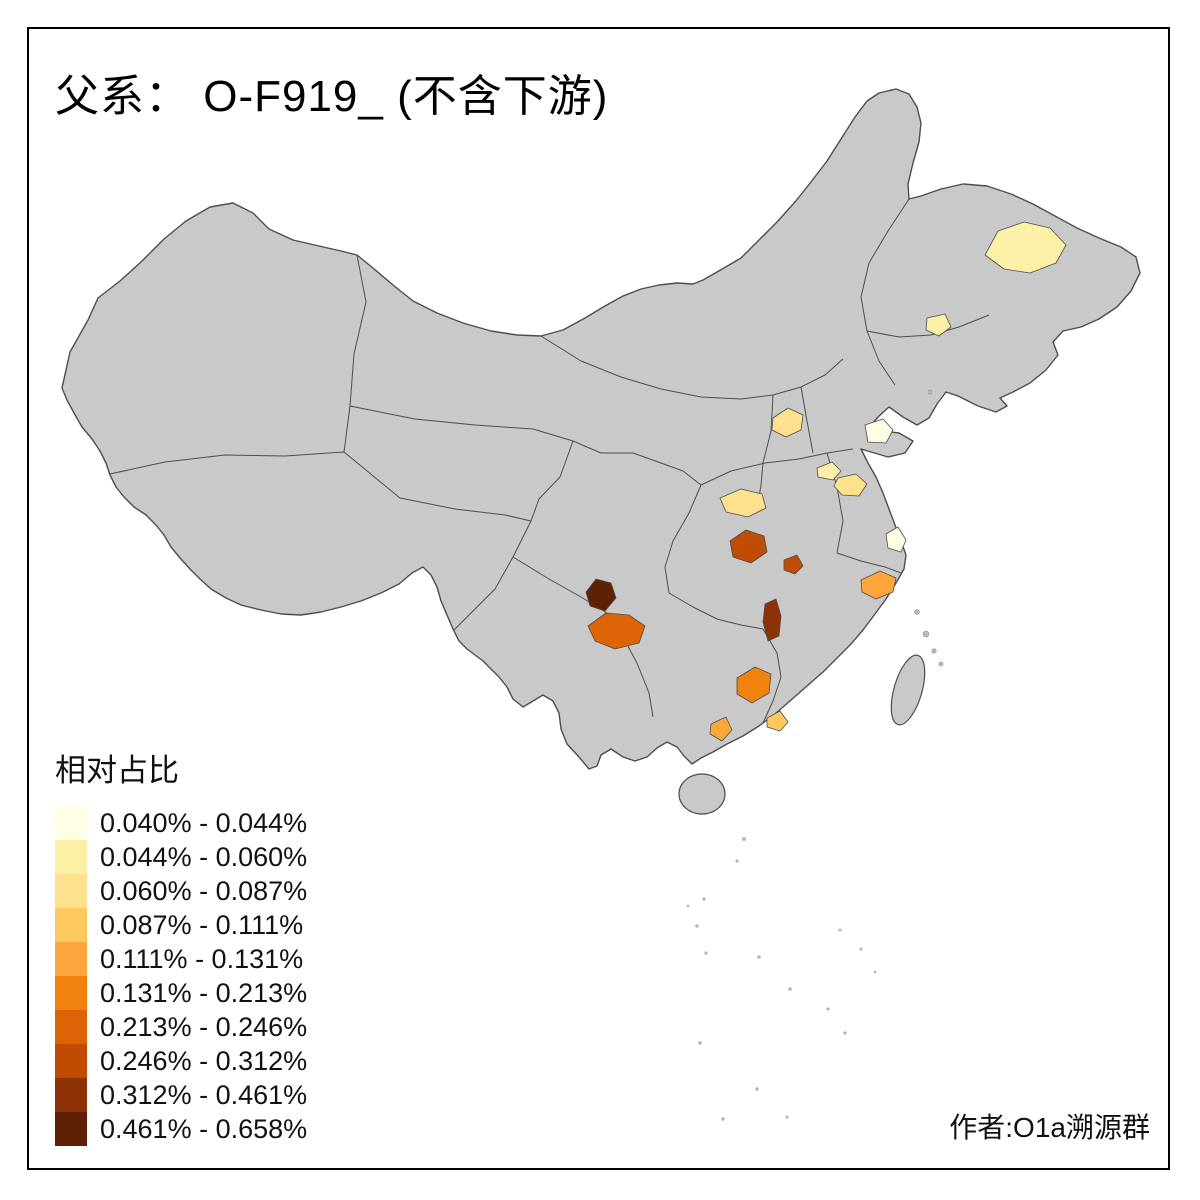 The image size is (1200, 1200). Describe the element at coordinates (908, 690) in the screenshot. I see `taiwan-island` at that location.